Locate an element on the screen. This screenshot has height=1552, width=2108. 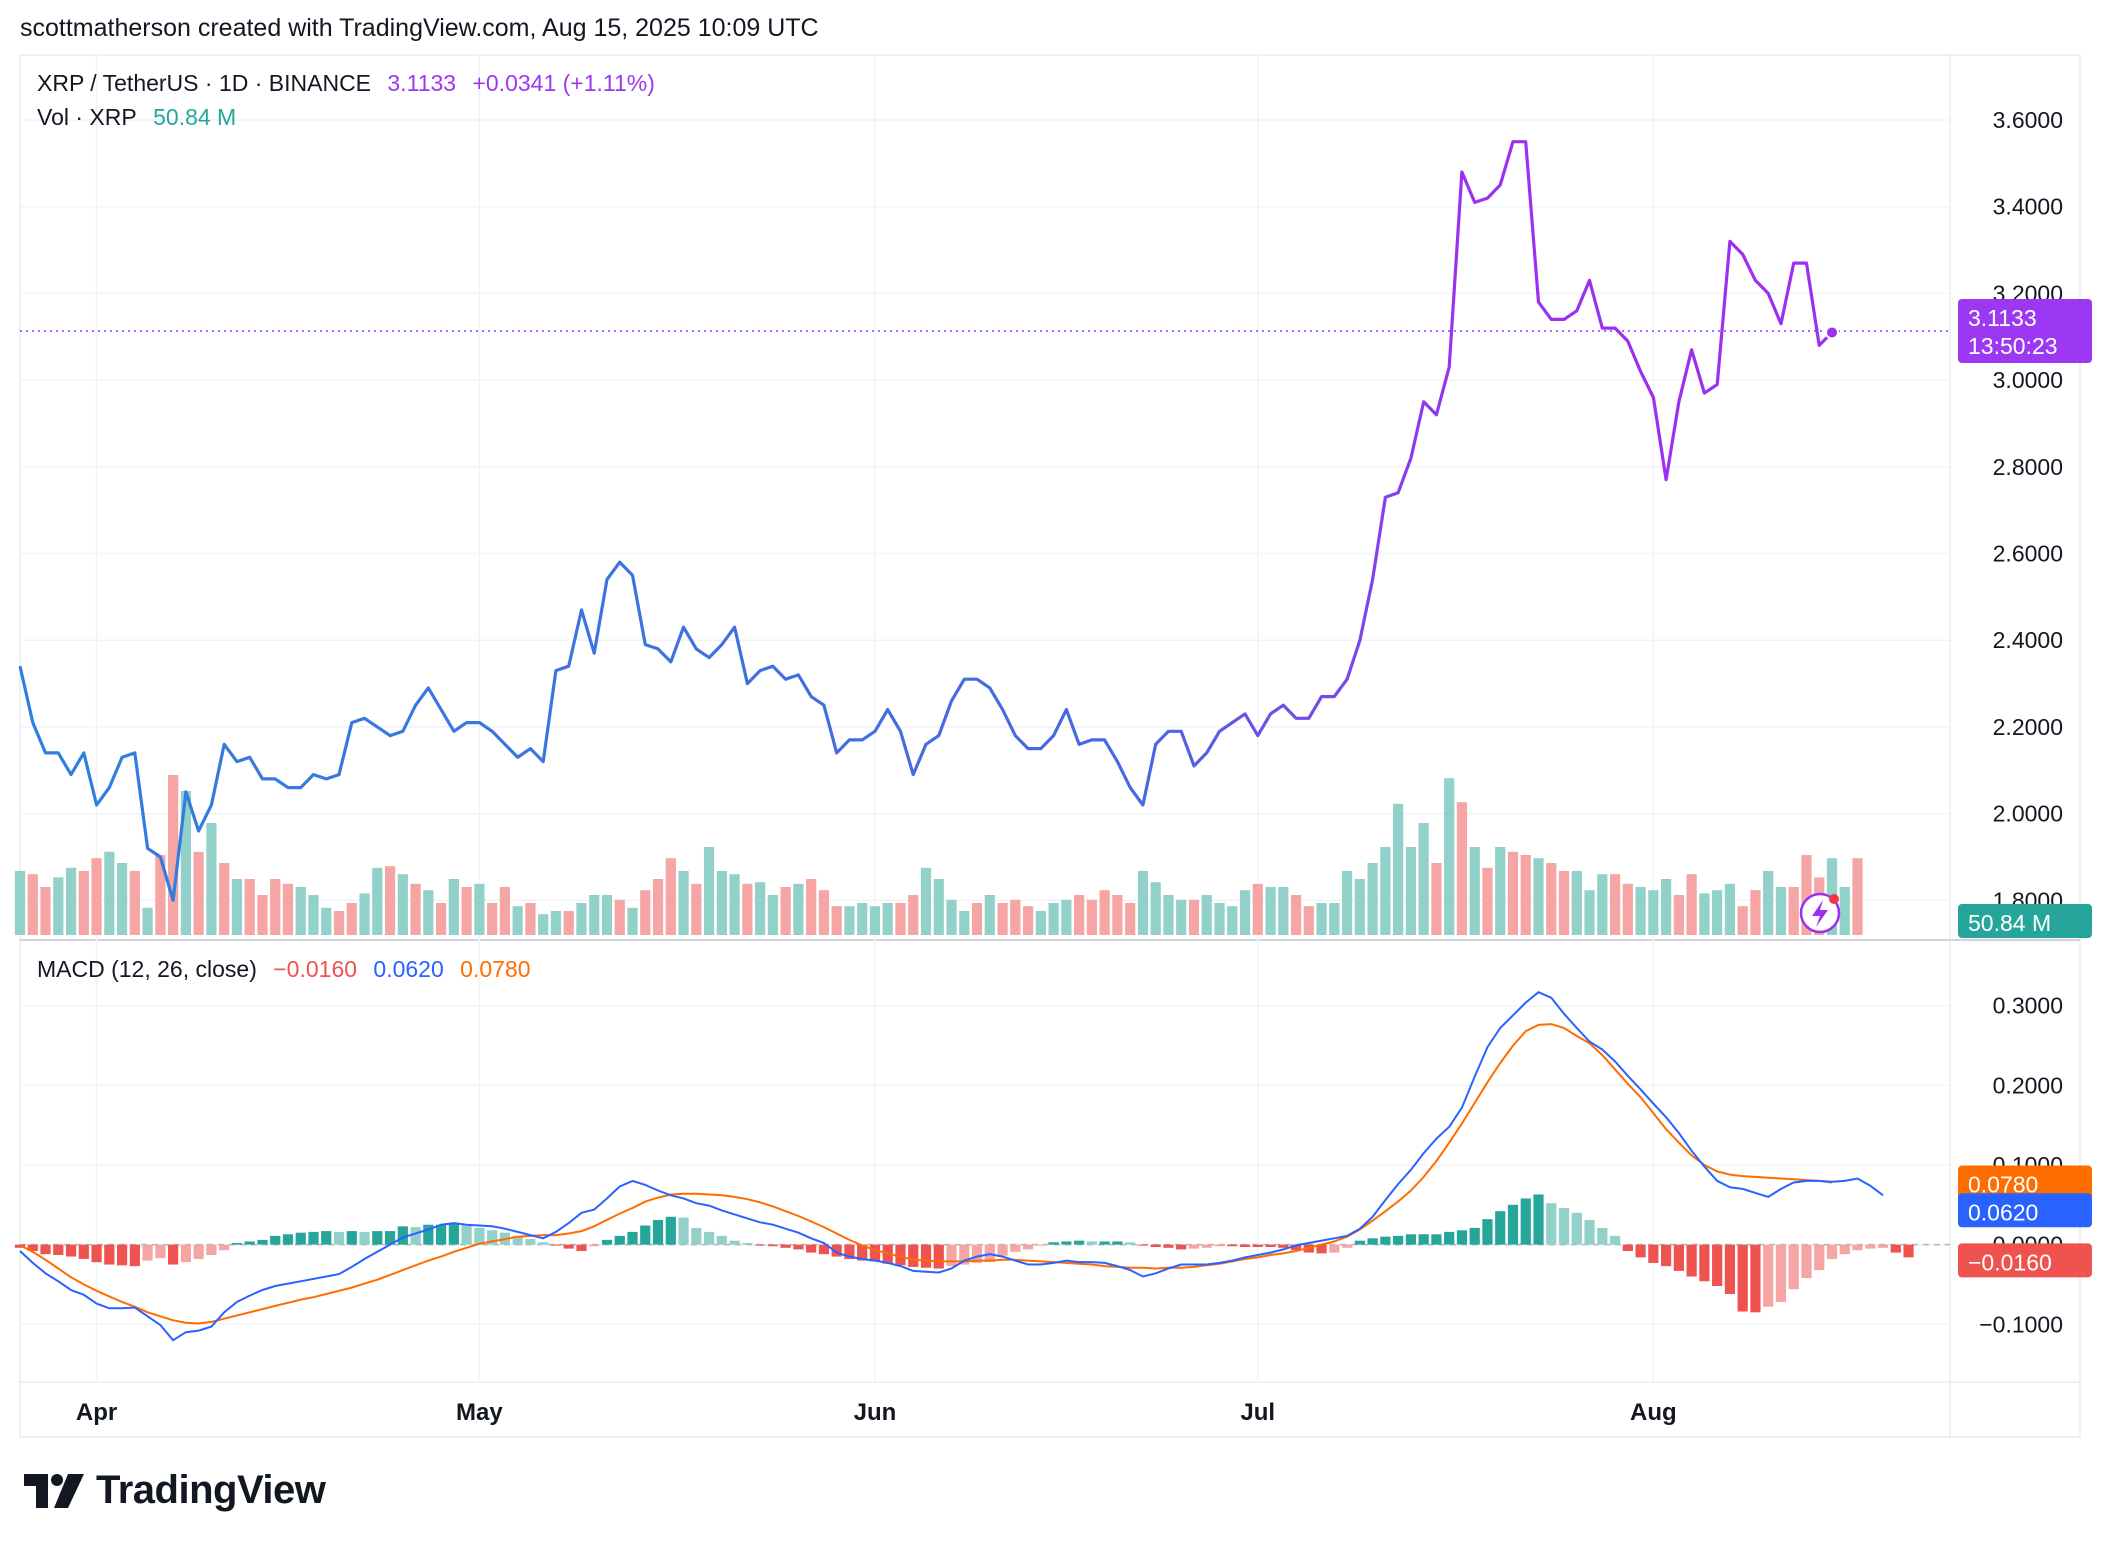
price-change: +0.0341 (+1.11%) is located at coordinates (563, 83).